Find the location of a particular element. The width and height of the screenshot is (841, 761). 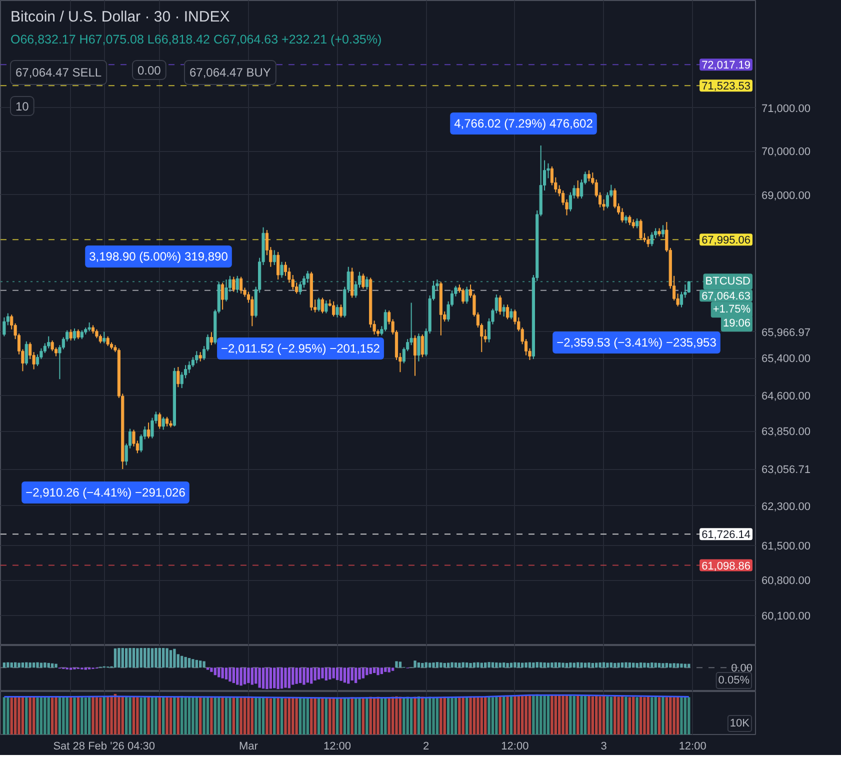

ref-line-label: BTCUSD 67,064.63 +1.75% 19:06 is located at coordinates (726, 303).